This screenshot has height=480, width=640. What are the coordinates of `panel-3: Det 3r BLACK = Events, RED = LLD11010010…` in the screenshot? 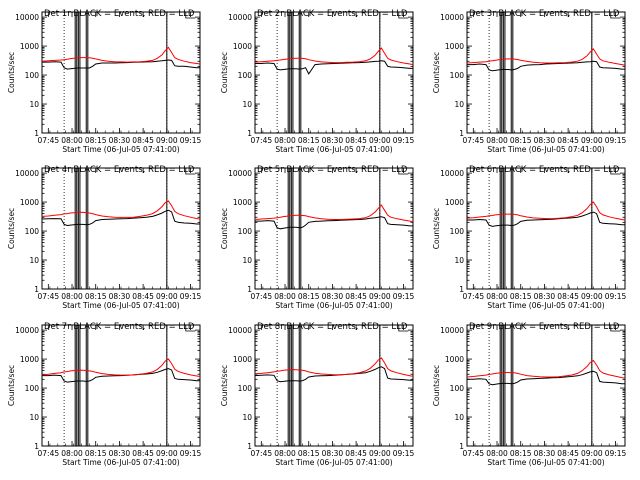 It's located at (529, 81).